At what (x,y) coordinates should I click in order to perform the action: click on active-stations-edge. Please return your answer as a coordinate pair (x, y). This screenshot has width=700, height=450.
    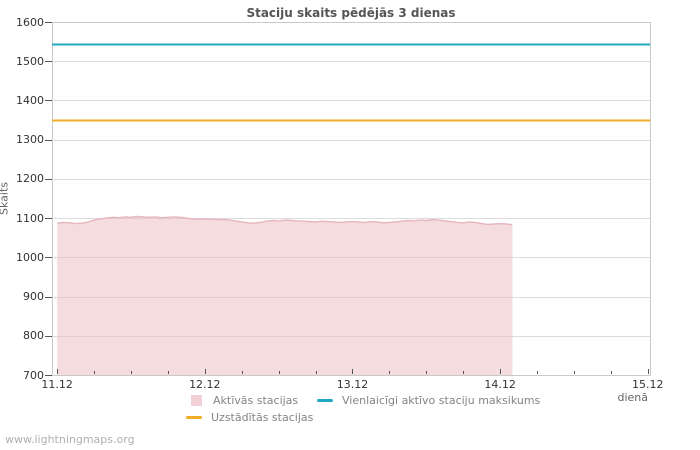
    Looking at the image, I should click on (285, 220).